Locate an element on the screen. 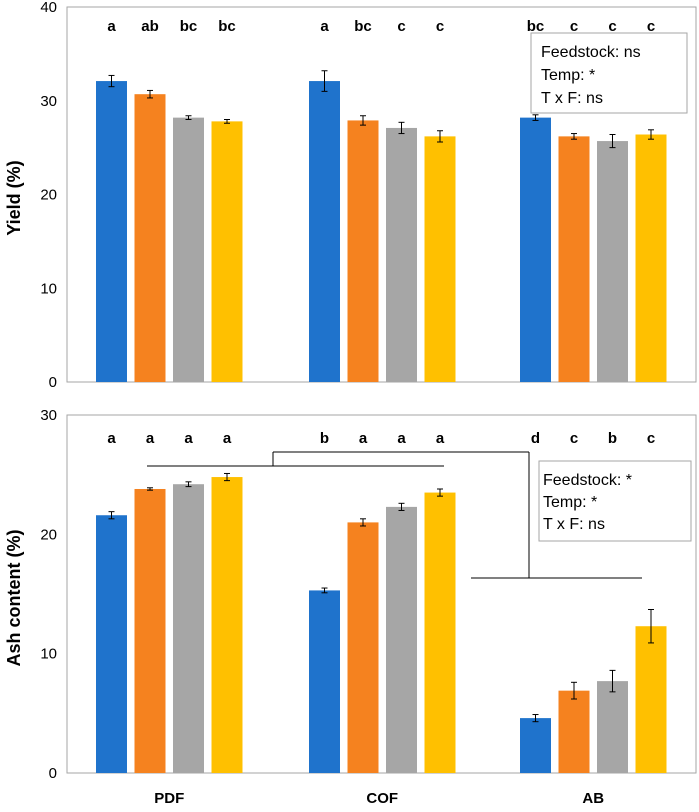  ash-y-tick-label: 20 is located at coordinates (48, 534).